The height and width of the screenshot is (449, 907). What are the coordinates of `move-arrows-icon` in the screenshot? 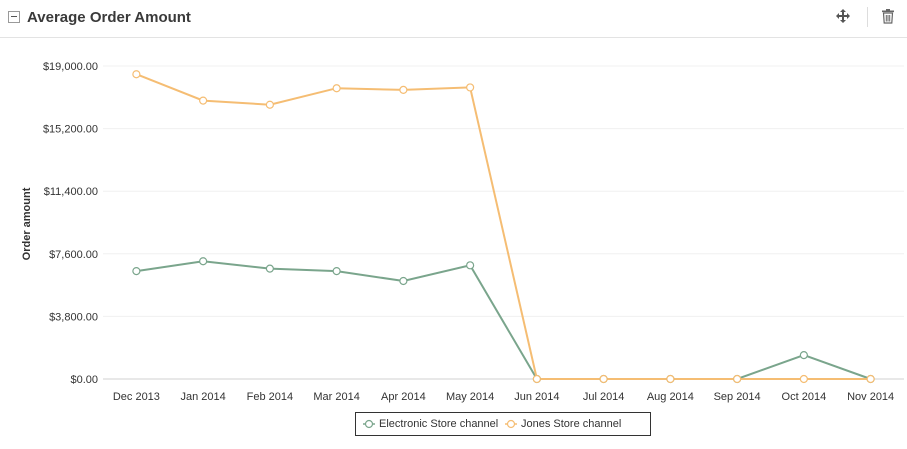 It's located at (843, 16).